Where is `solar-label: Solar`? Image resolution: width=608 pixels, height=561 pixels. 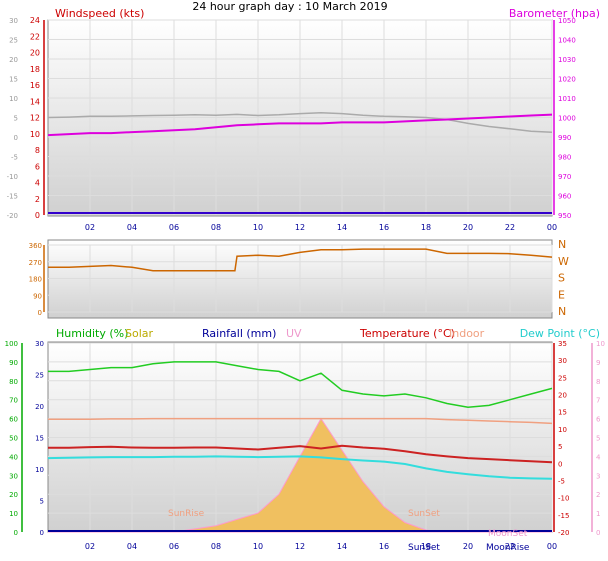 solar-label: Solar is located at coordinates (139, 333).